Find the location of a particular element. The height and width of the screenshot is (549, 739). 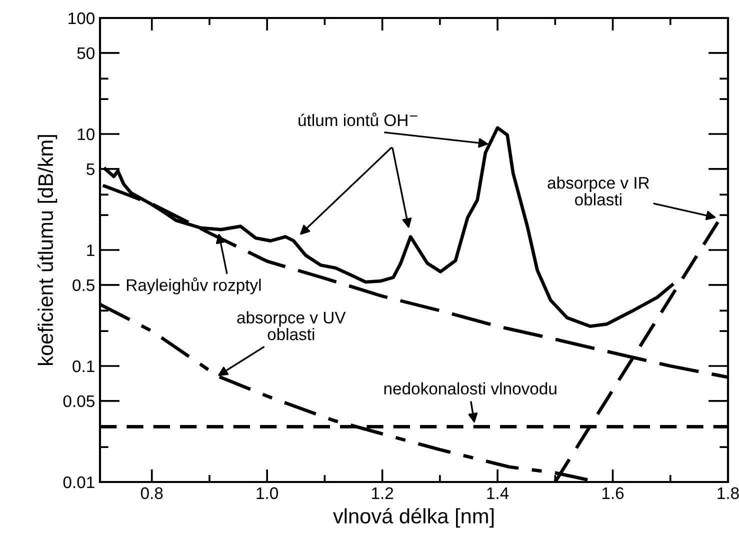

x-tick-label: 0.8 is located at coordinates (151, 493).